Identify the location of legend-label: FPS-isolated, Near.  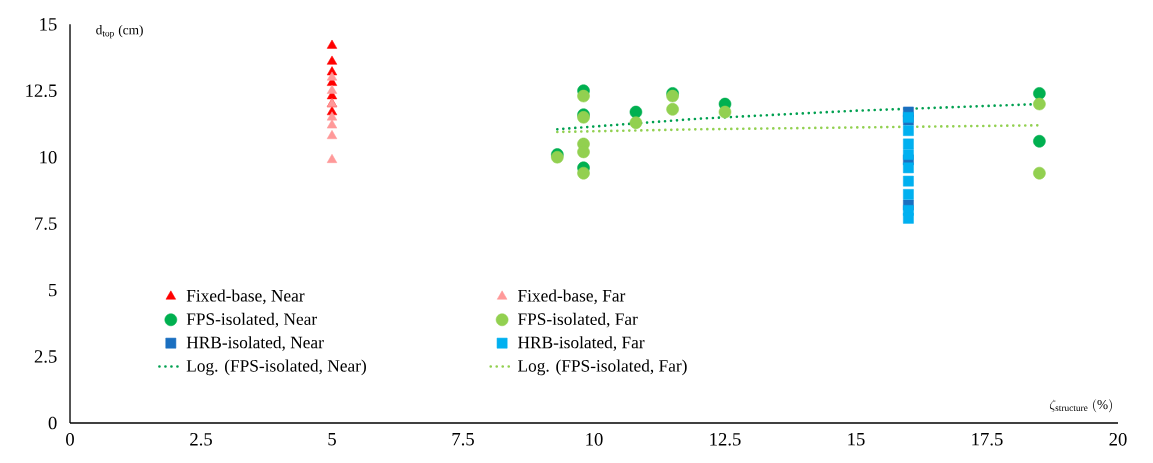
(251, 320).